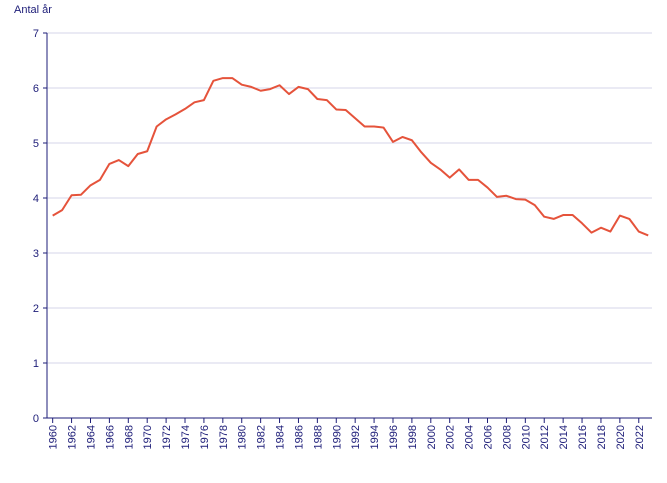 This screenshot has width=667, height=483. I want to click on y-tick-label: 5, so click(36, 144).